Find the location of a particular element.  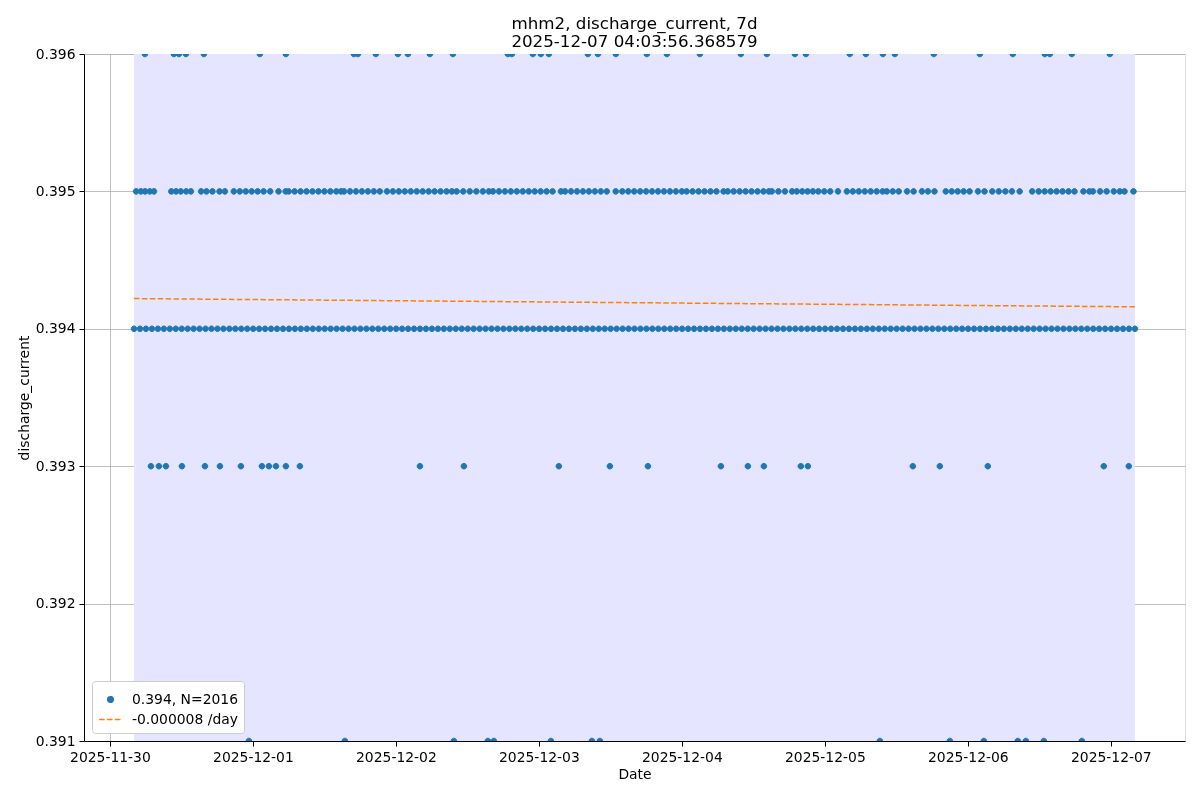

x-tick-label: 2025-12-03 is located at coordinates (539, 756).